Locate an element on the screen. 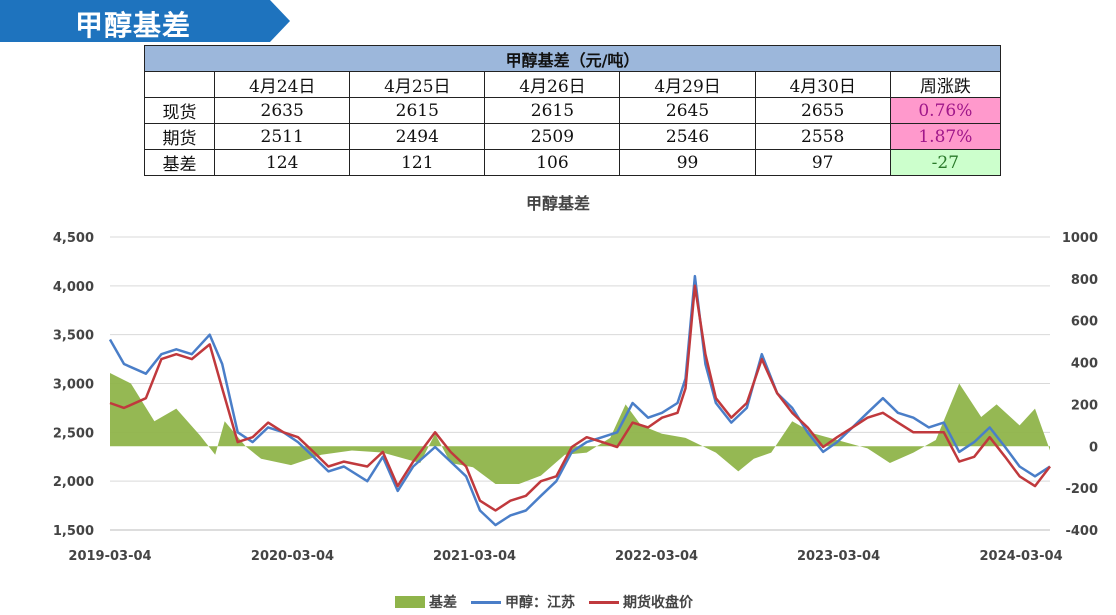 This screenshot has height=615, width=1116. table-cell: 2558 is located at coordinates (822, 136).